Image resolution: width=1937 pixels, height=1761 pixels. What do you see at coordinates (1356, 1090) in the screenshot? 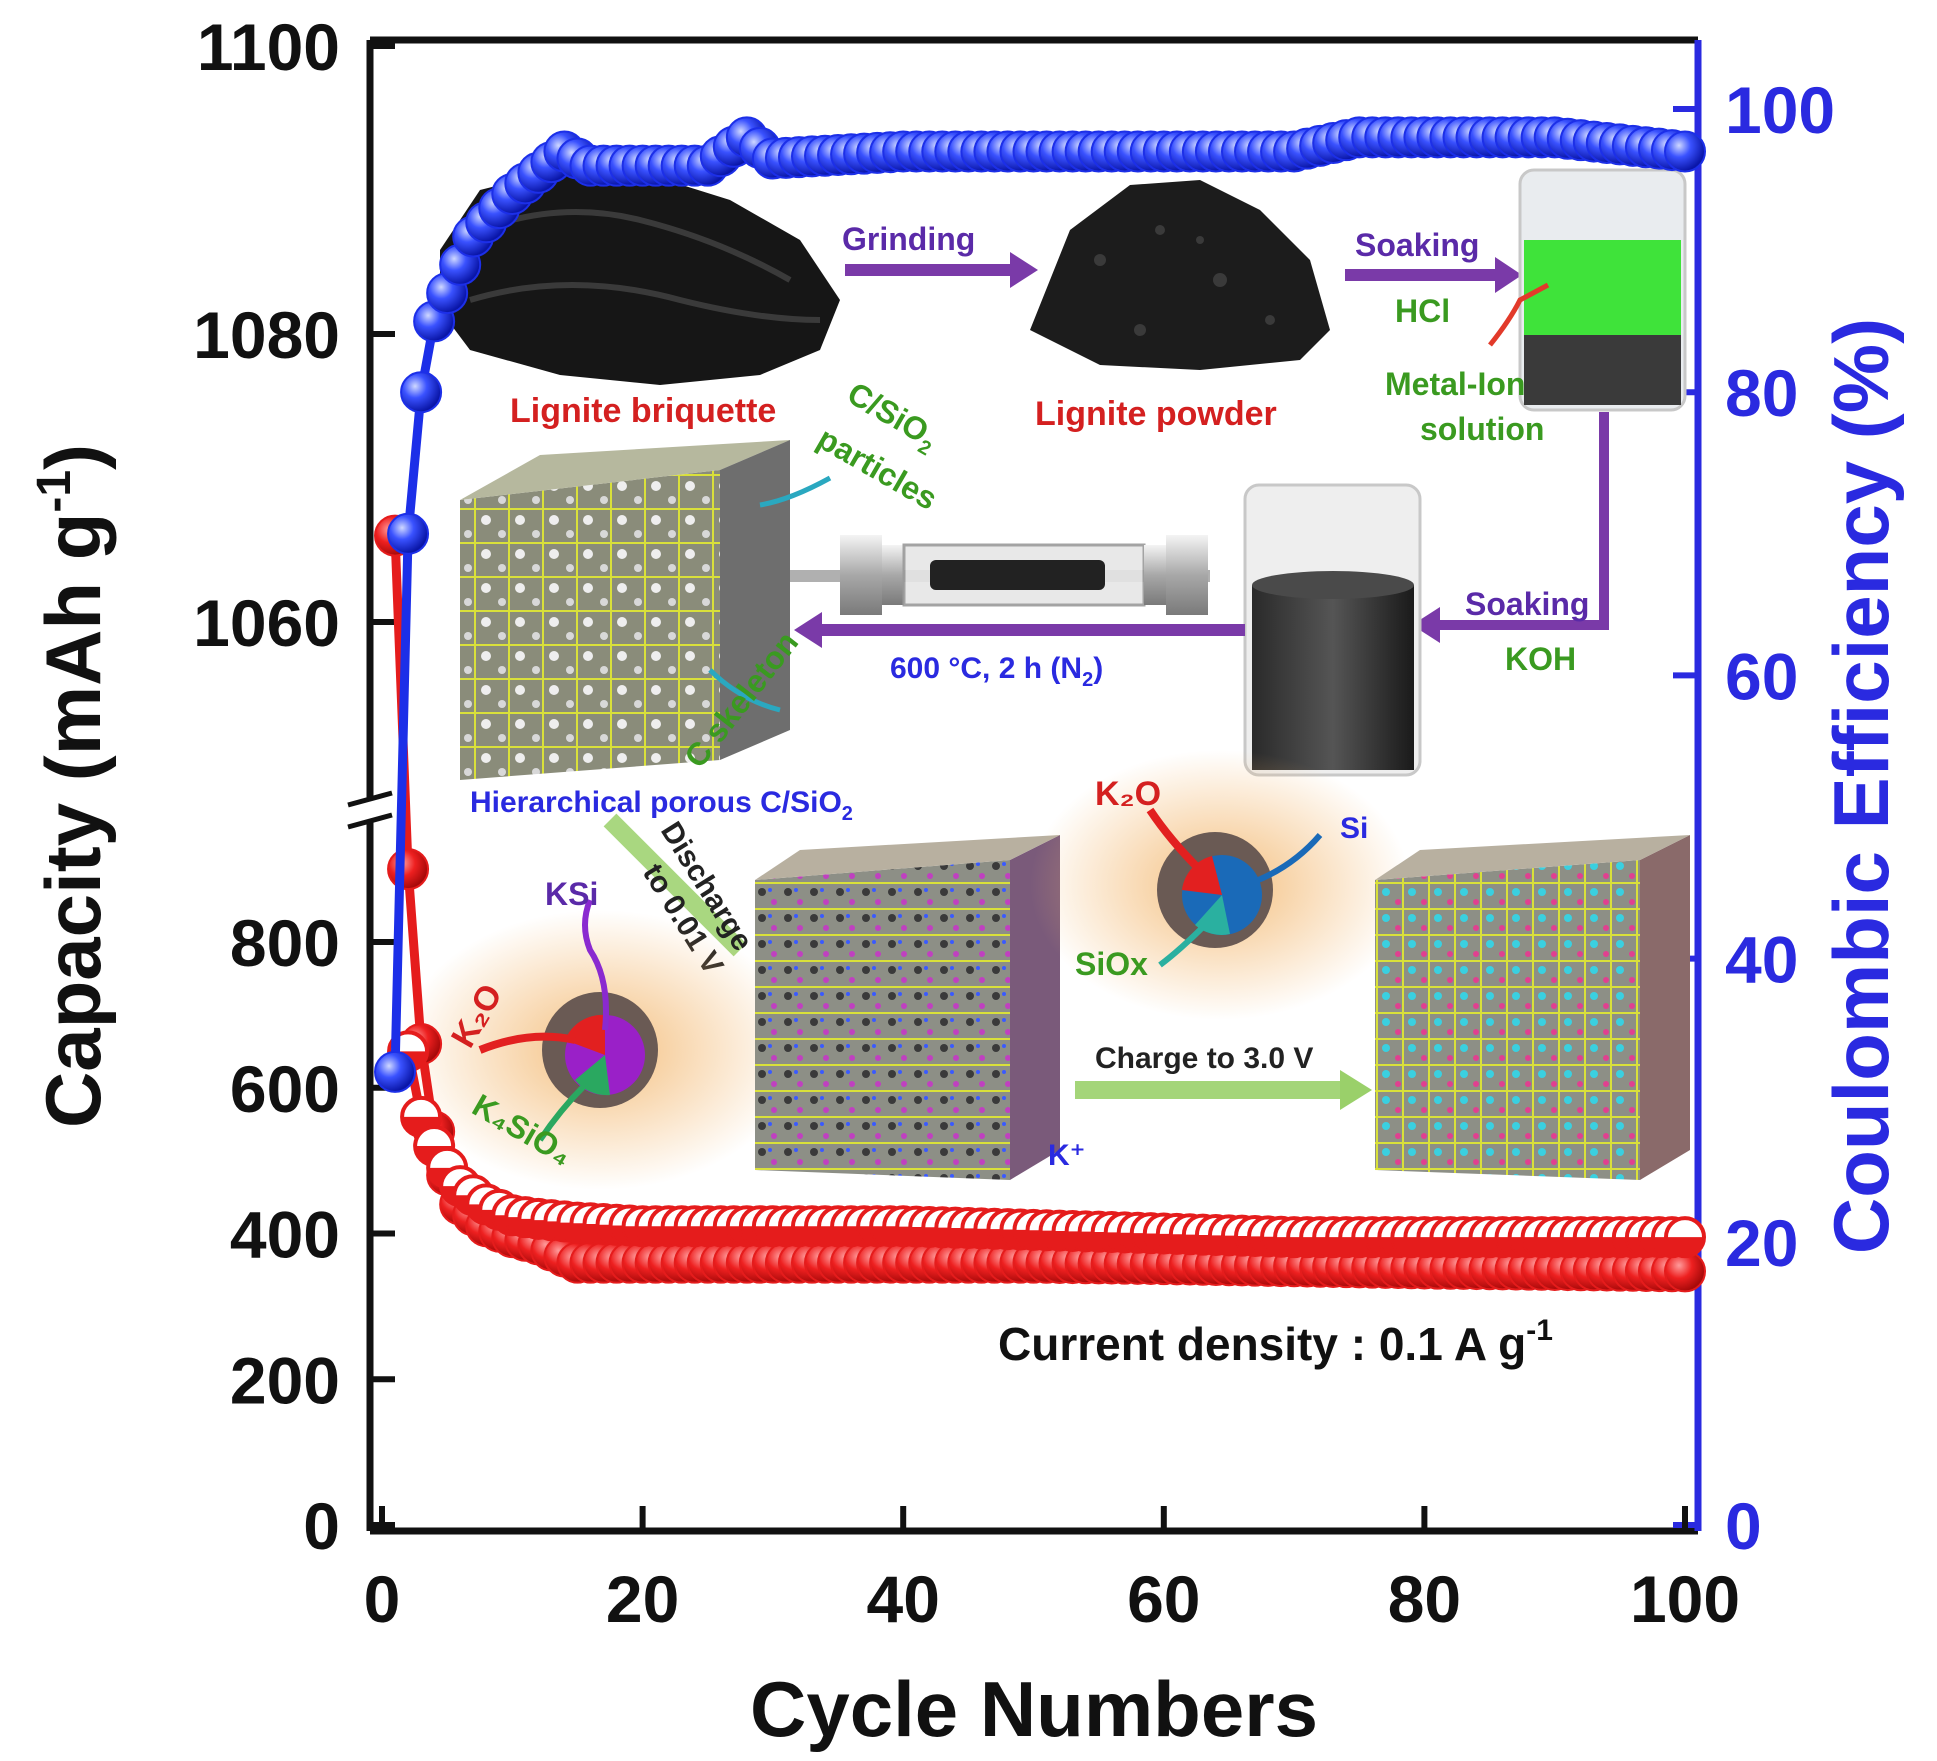
I see `charge-arrow-head` at bounding box center [1356, 1090].